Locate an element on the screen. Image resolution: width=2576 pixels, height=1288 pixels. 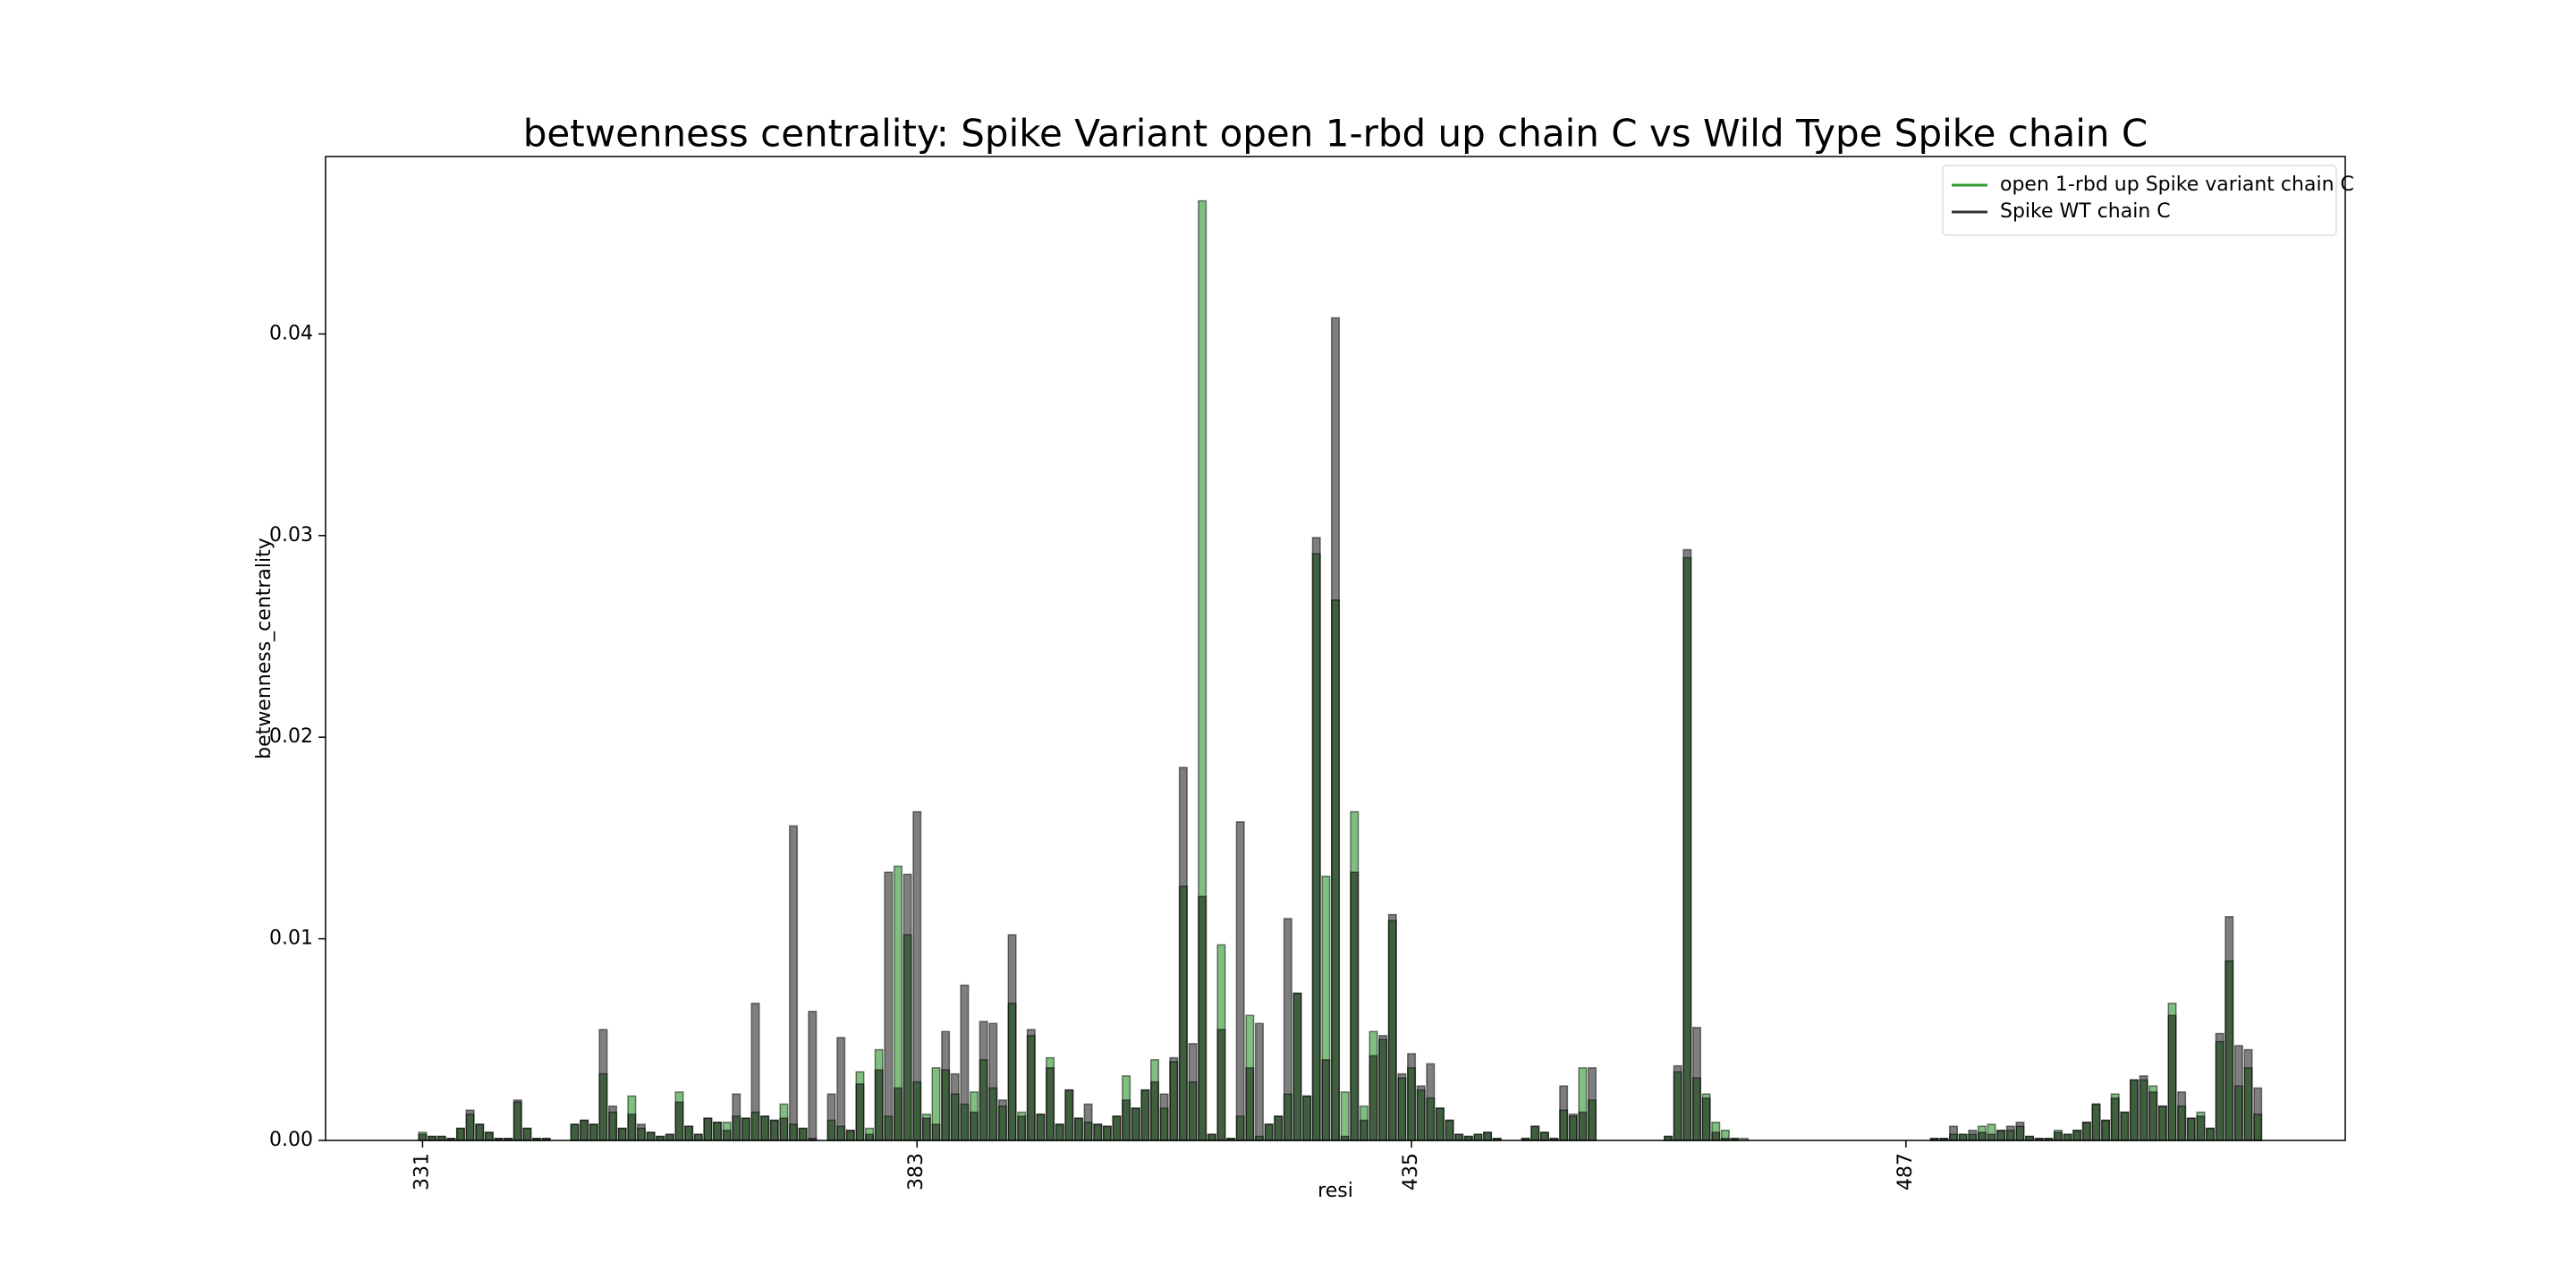
x-tick-label: 435 is located at coordinates (1411, 1172).